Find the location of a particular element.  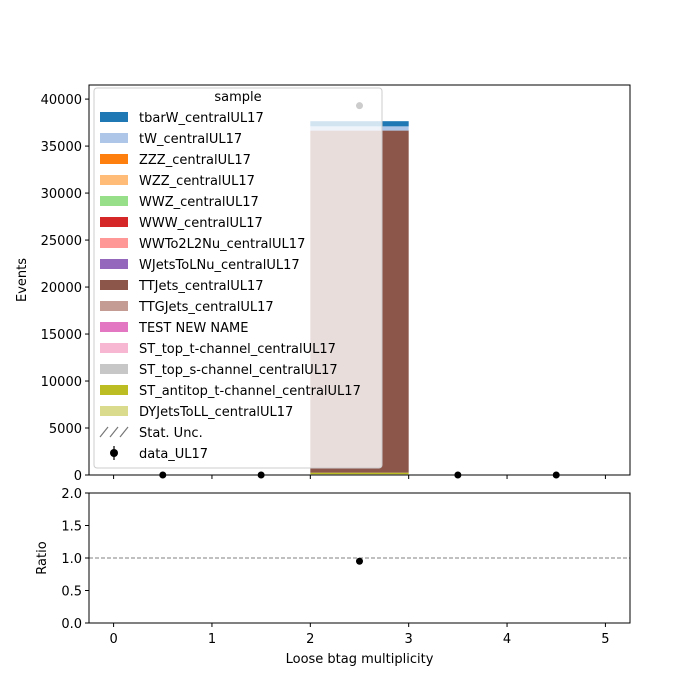

ratio-y-tick-label: 2.0 is located at coordinates (71, 494).